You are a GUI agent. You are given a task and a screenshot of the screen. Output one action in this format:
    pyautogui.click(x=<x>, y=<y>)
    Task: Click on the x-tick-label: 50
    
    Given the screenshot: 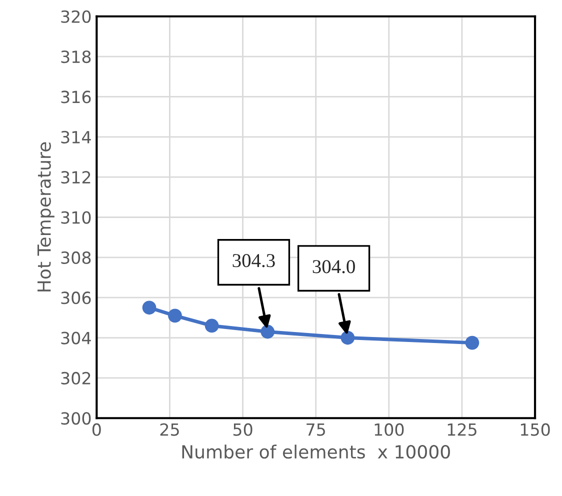 What is the action you would take?
    pyautogui.click(x=242, y=429)
    